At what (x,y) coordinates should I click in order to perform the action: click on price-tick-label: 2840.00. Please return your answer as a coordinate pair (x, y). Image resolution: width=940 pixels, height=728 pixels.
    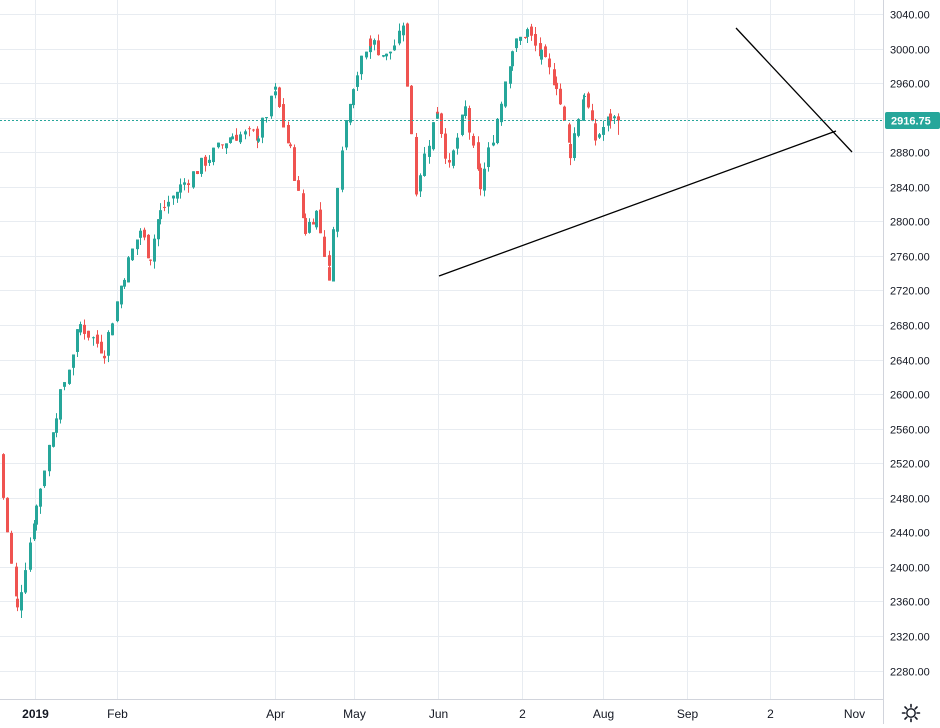
    Looking at the image, I should click on (910, 189).